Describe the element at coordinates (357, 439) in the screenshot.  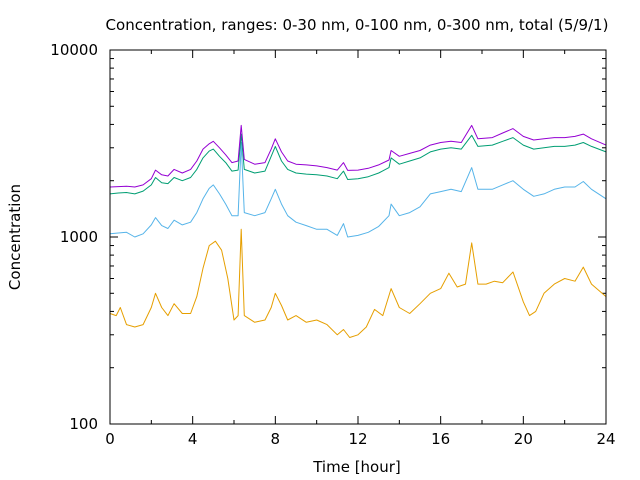
I see `x-tick-label: 12` at that location.